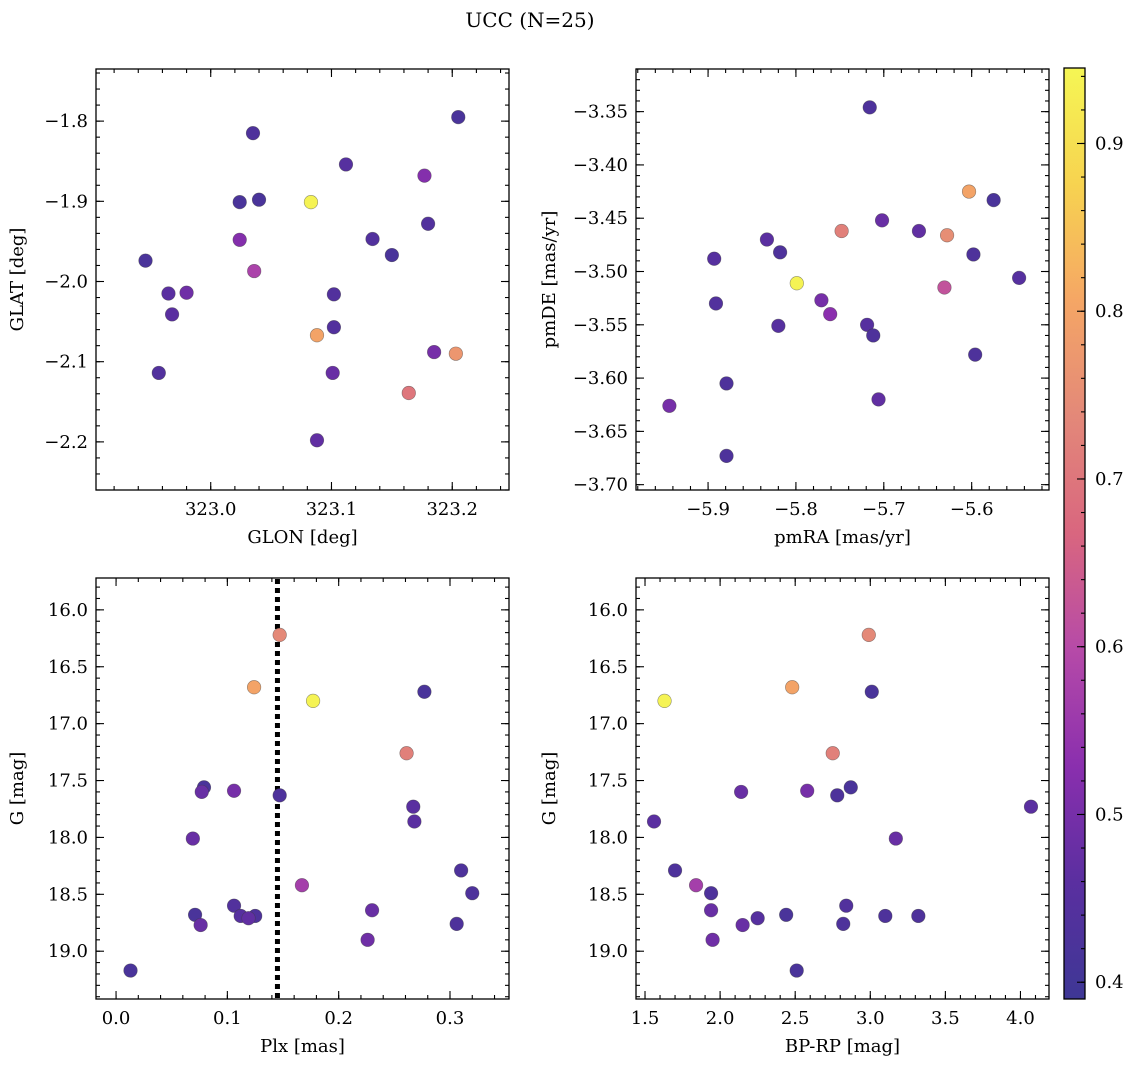 Image resolution: width=1136 pixels, height=1068 pixels. What do you see at coordinates (66, 121) in the screenshot?
I see `y-tick-label: −1.8` at bounding box center [66, 121].